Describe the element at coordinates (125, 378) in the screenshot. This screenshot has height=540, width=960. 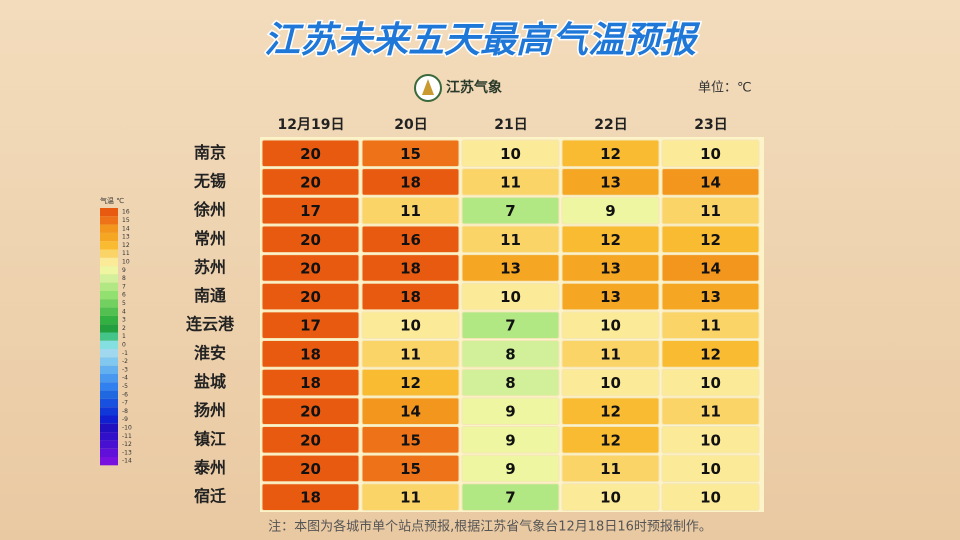
I see `legend-label: -4` at that location.